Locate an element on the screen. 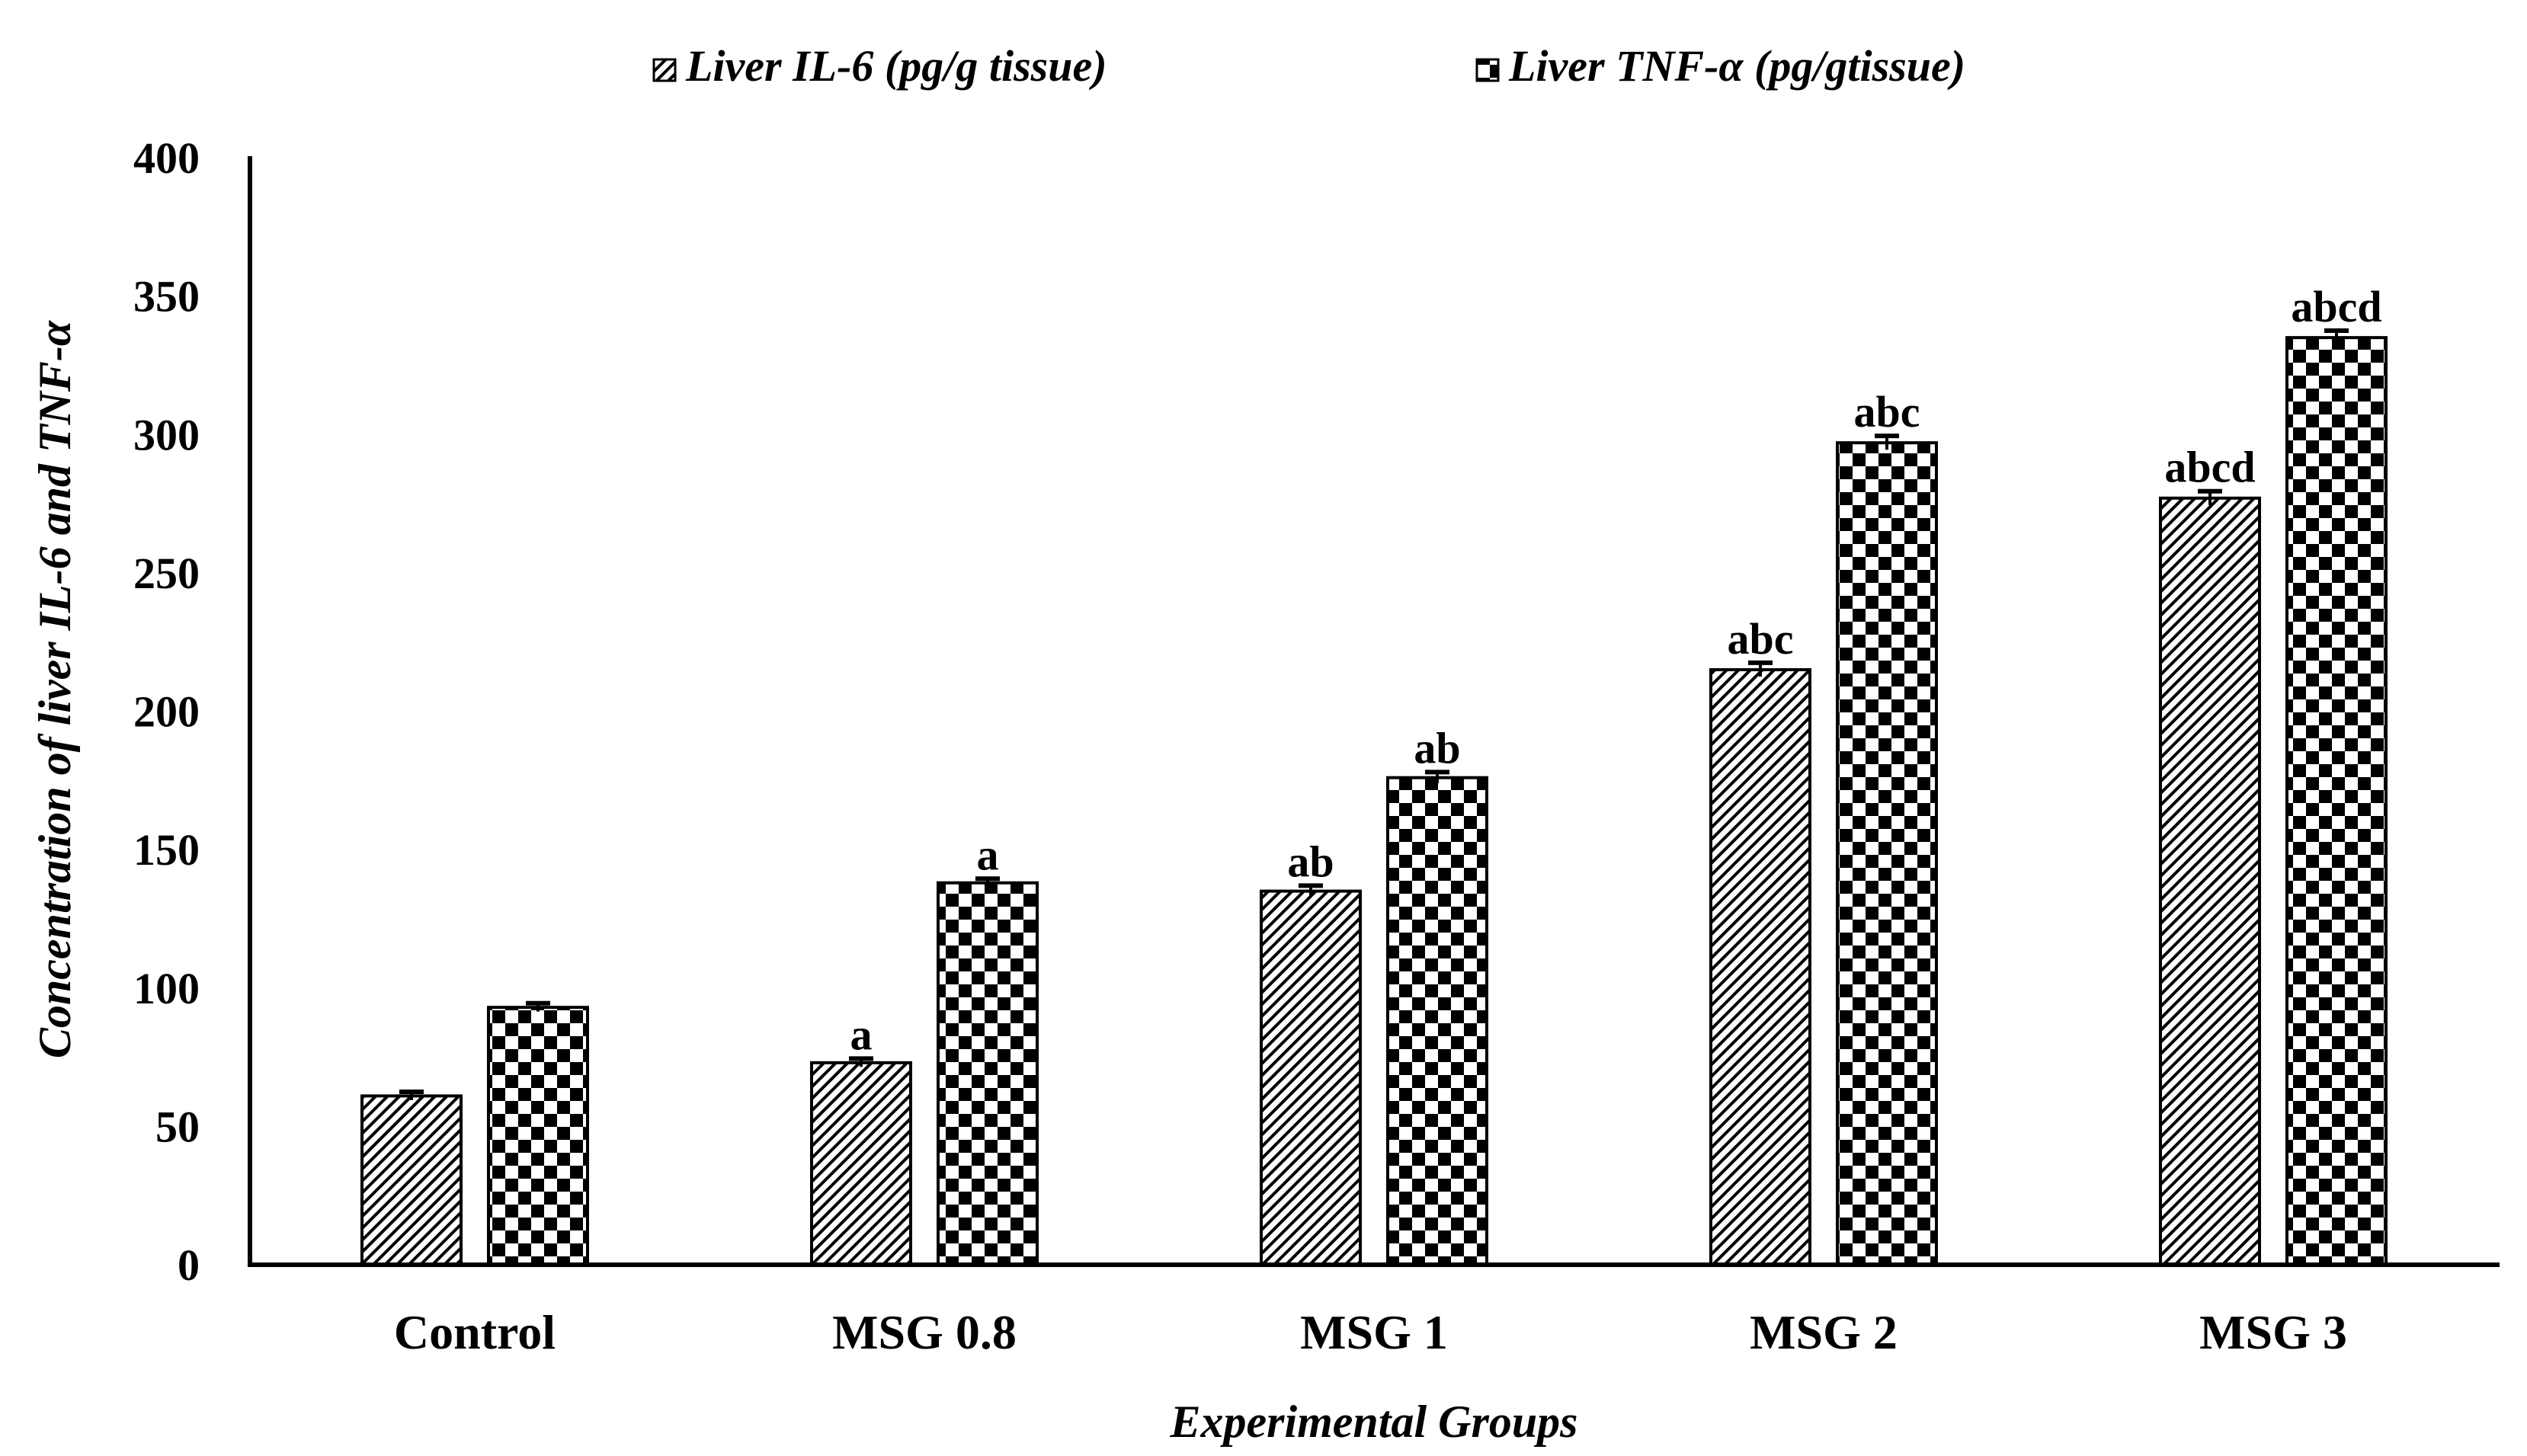  y-tick-label: 350 is located at coordinates (166, 297).